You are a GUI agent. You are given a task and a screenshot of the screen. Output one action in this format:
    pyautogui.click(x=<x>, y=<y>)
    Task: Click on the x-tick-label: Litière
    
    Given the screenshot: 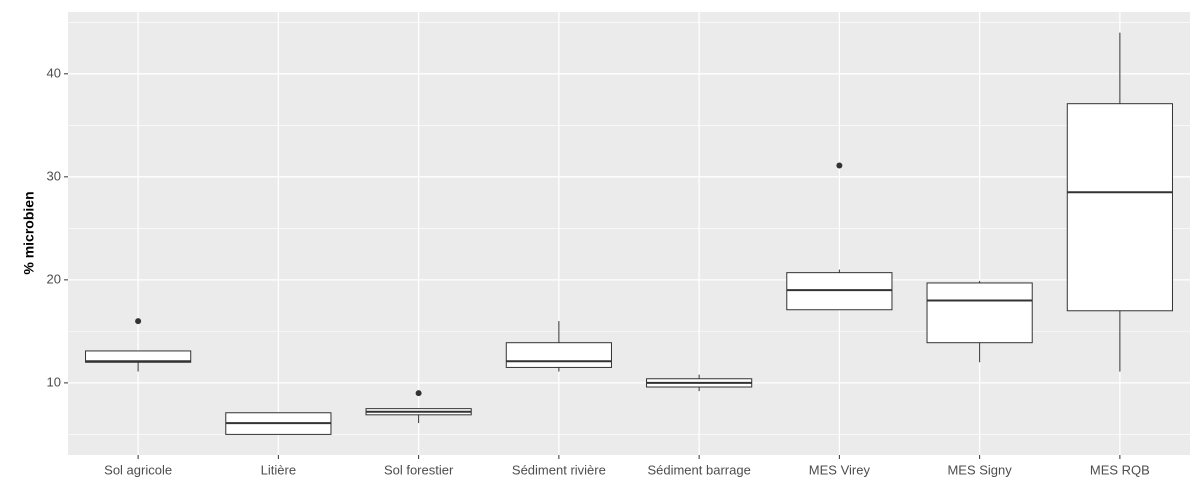 What is the action you would take?
    pyautogui.click(x=278, y=469)
    